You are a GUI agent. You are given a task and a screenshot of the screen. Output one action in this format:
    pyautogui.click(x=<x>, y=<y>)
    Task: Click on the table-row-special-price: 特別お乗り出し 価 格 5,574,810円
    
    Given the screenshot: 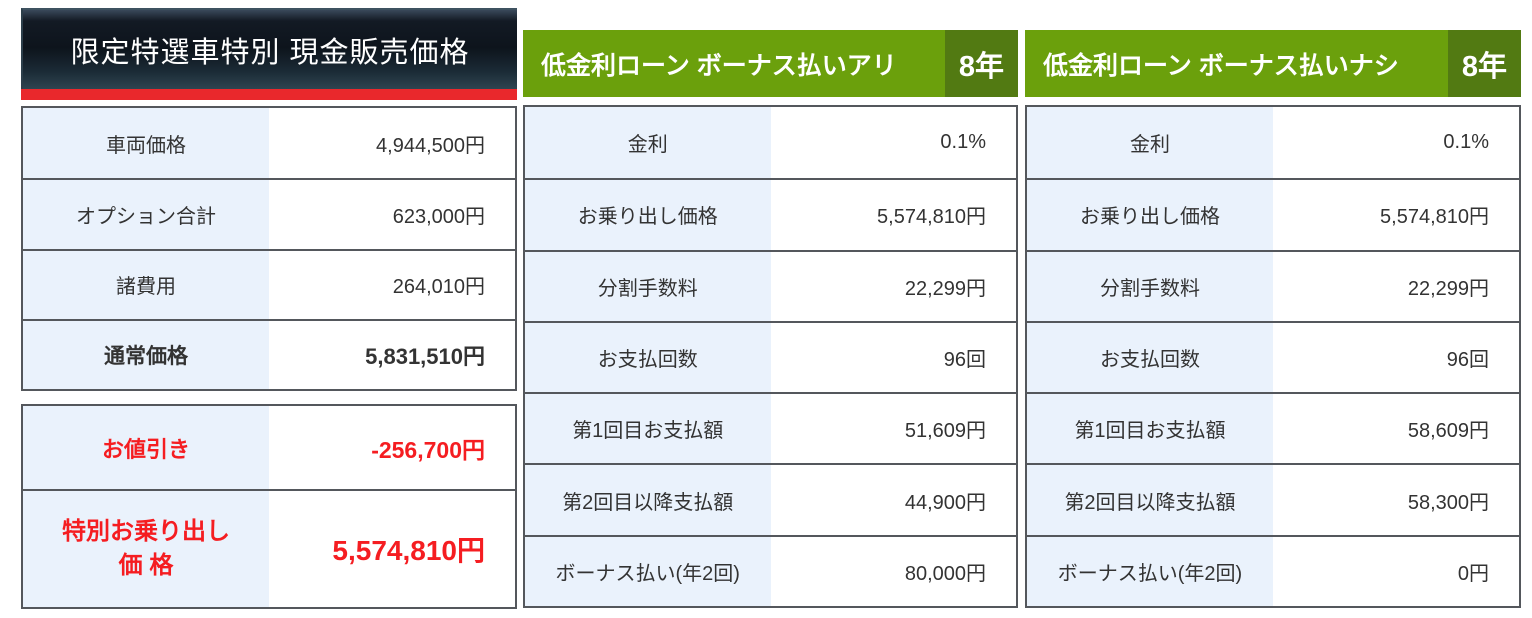 What is the action you would take?
    pyautogui.click(x=269, y=548)
    